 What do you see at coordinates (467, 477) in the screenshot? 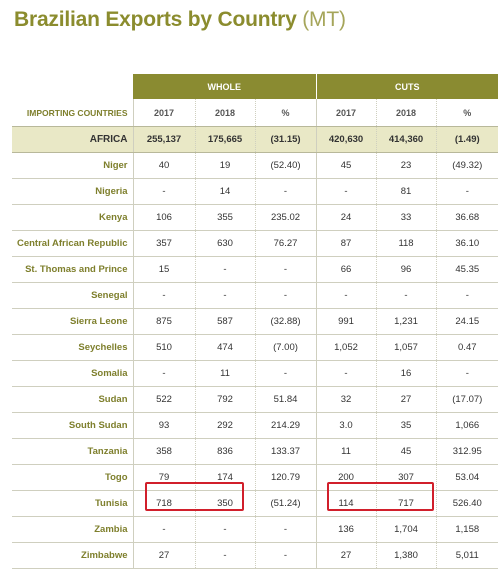
I see `cell-cuts-pct: 53.04` at bounding box center [467, 477].